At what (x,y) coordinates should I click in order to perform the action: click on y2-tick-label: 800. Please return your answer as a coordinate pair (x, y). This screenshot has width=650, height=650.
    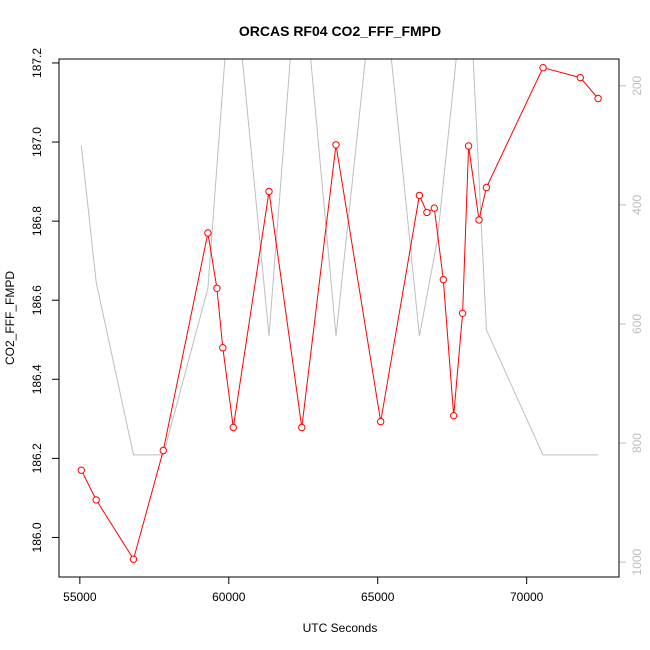
    Looking at the image, I should click on (637, 443).